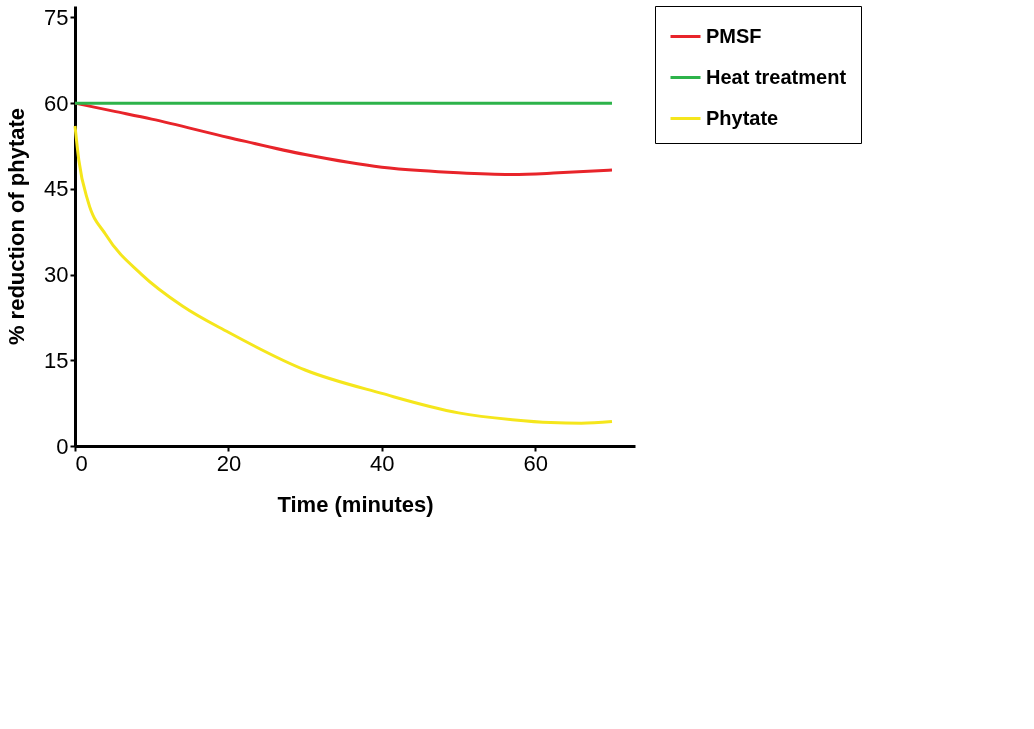 The height and width of the screenshot is (729, 1034). Describe the element at coordinates (229, 463) in the screenshot. I see `x-tick-label: 20` at that location.